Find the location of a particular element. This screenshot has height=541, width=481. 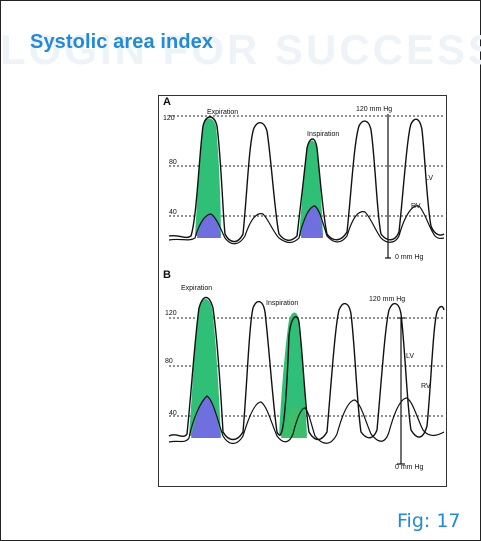

panel-b-expiration-label: Expiration is located at coordinates (196, 288).